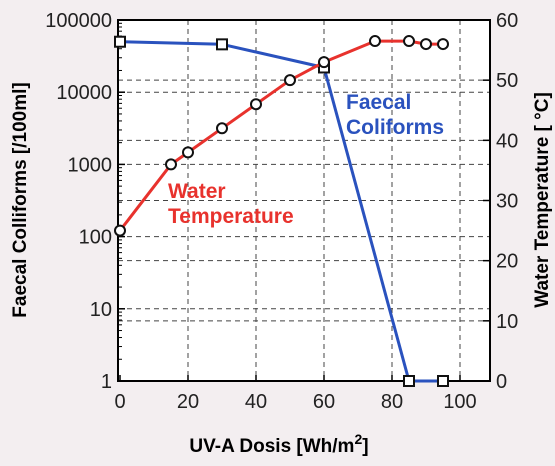 Image resolution: width=555 pixels, height=466 pixels. What do you see at coordinates (507, 262) in the screenshot?
I see `y-right-tick-label: 20` at bounding box center [507, 262].